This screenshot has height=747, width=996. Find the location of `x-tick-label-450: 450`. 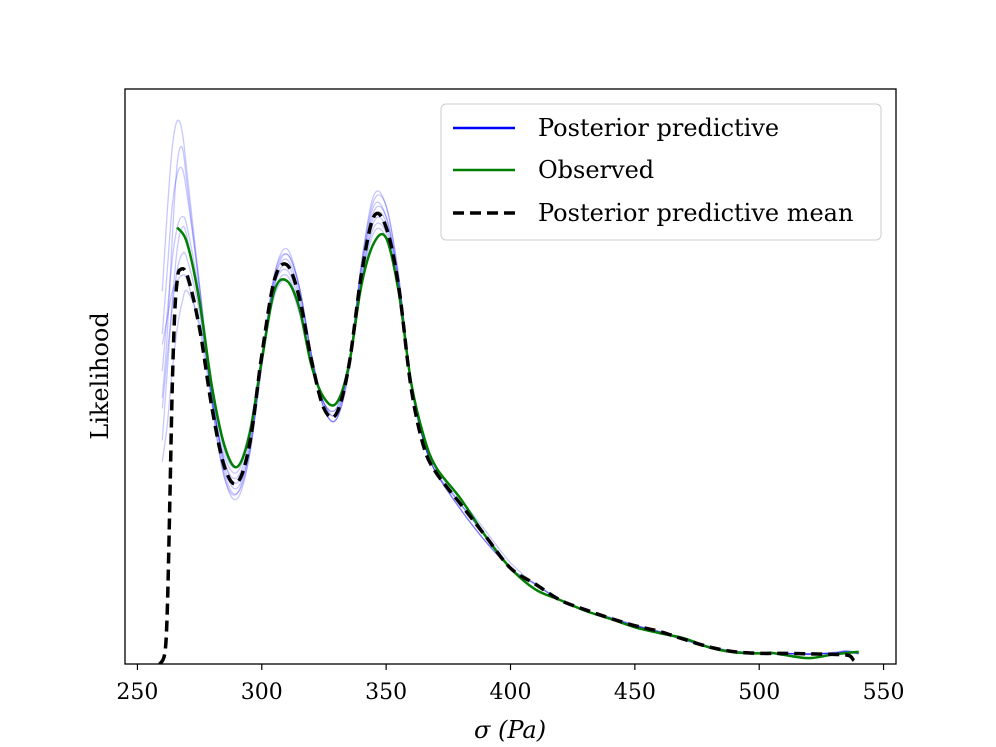

x-tick-label-450: 450 is located at coordinates (635, 692).